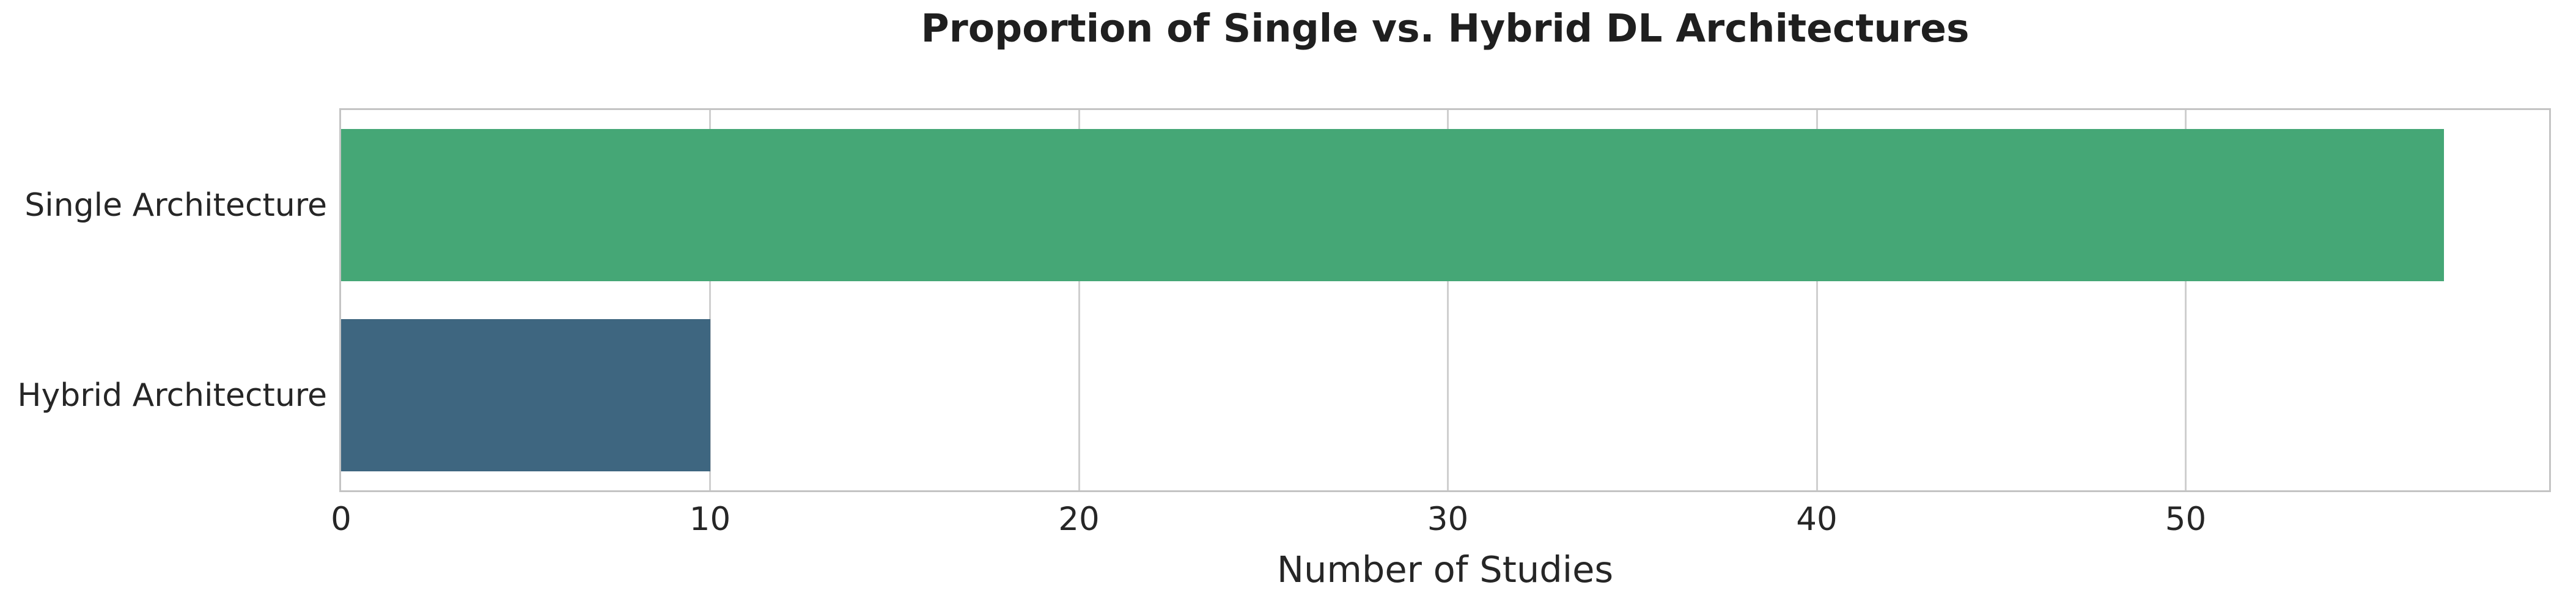  What do you see at coordinates (1448, 519) in the screenshot?
I see `x-tick-label-30: 30` at bounding box center [1448, 519].